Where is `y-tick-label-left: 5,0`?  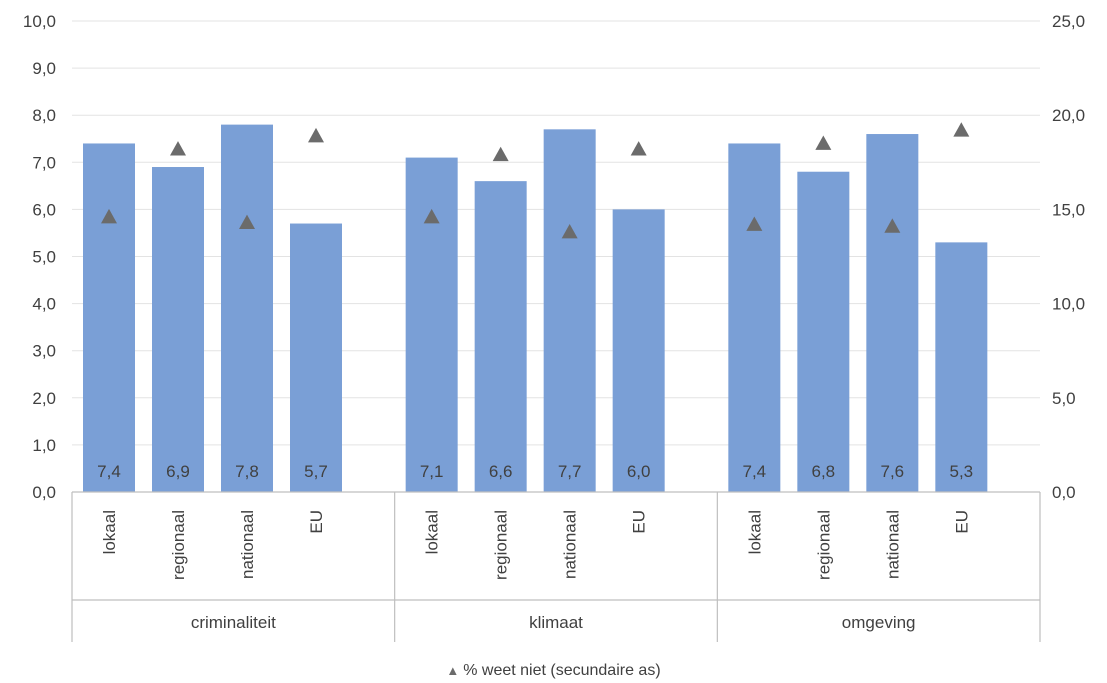 y-tick-label-left: 5,0 is located at coordinates (44, 257).